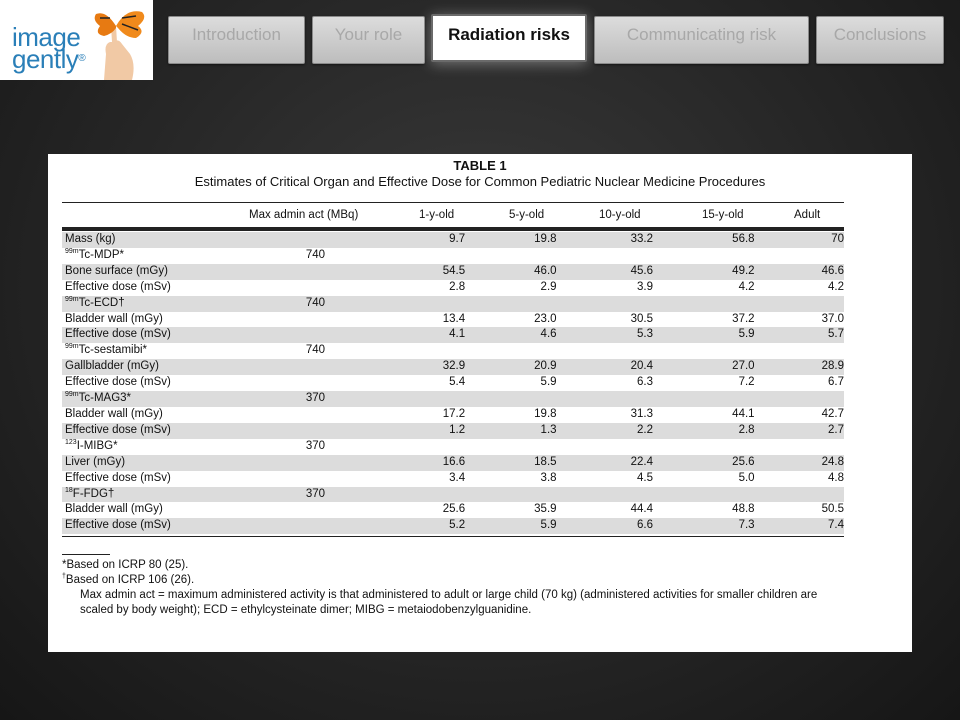 The image size is (960, 720). Describe the element at coordinates (86, 554) in the screenshot. I see `footnote-rule` at that location.